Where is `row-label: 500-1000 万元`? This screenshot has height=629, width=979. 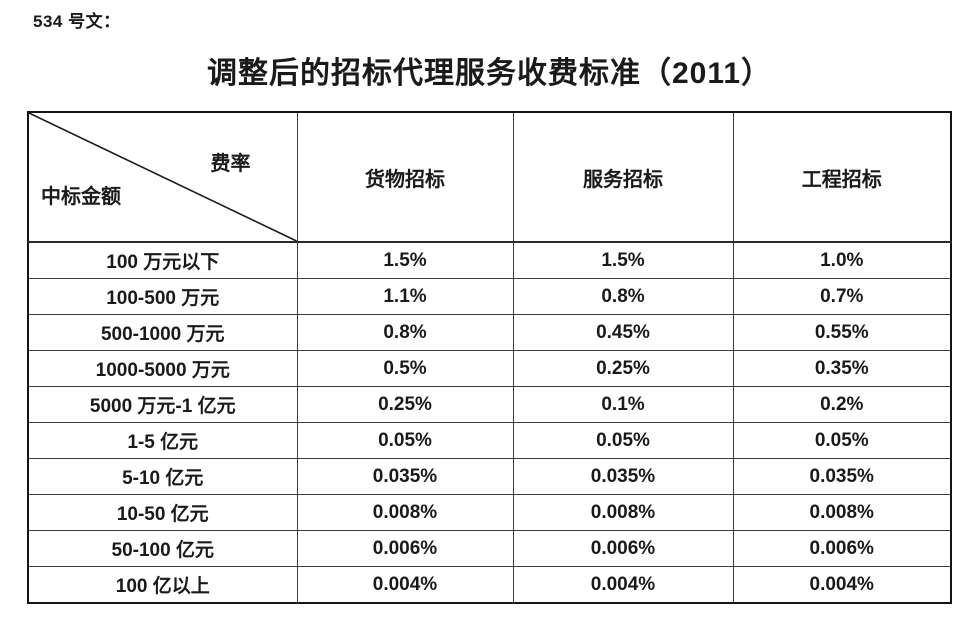
row-label: 500-1000 万元 is located at coordinates (162, 332).